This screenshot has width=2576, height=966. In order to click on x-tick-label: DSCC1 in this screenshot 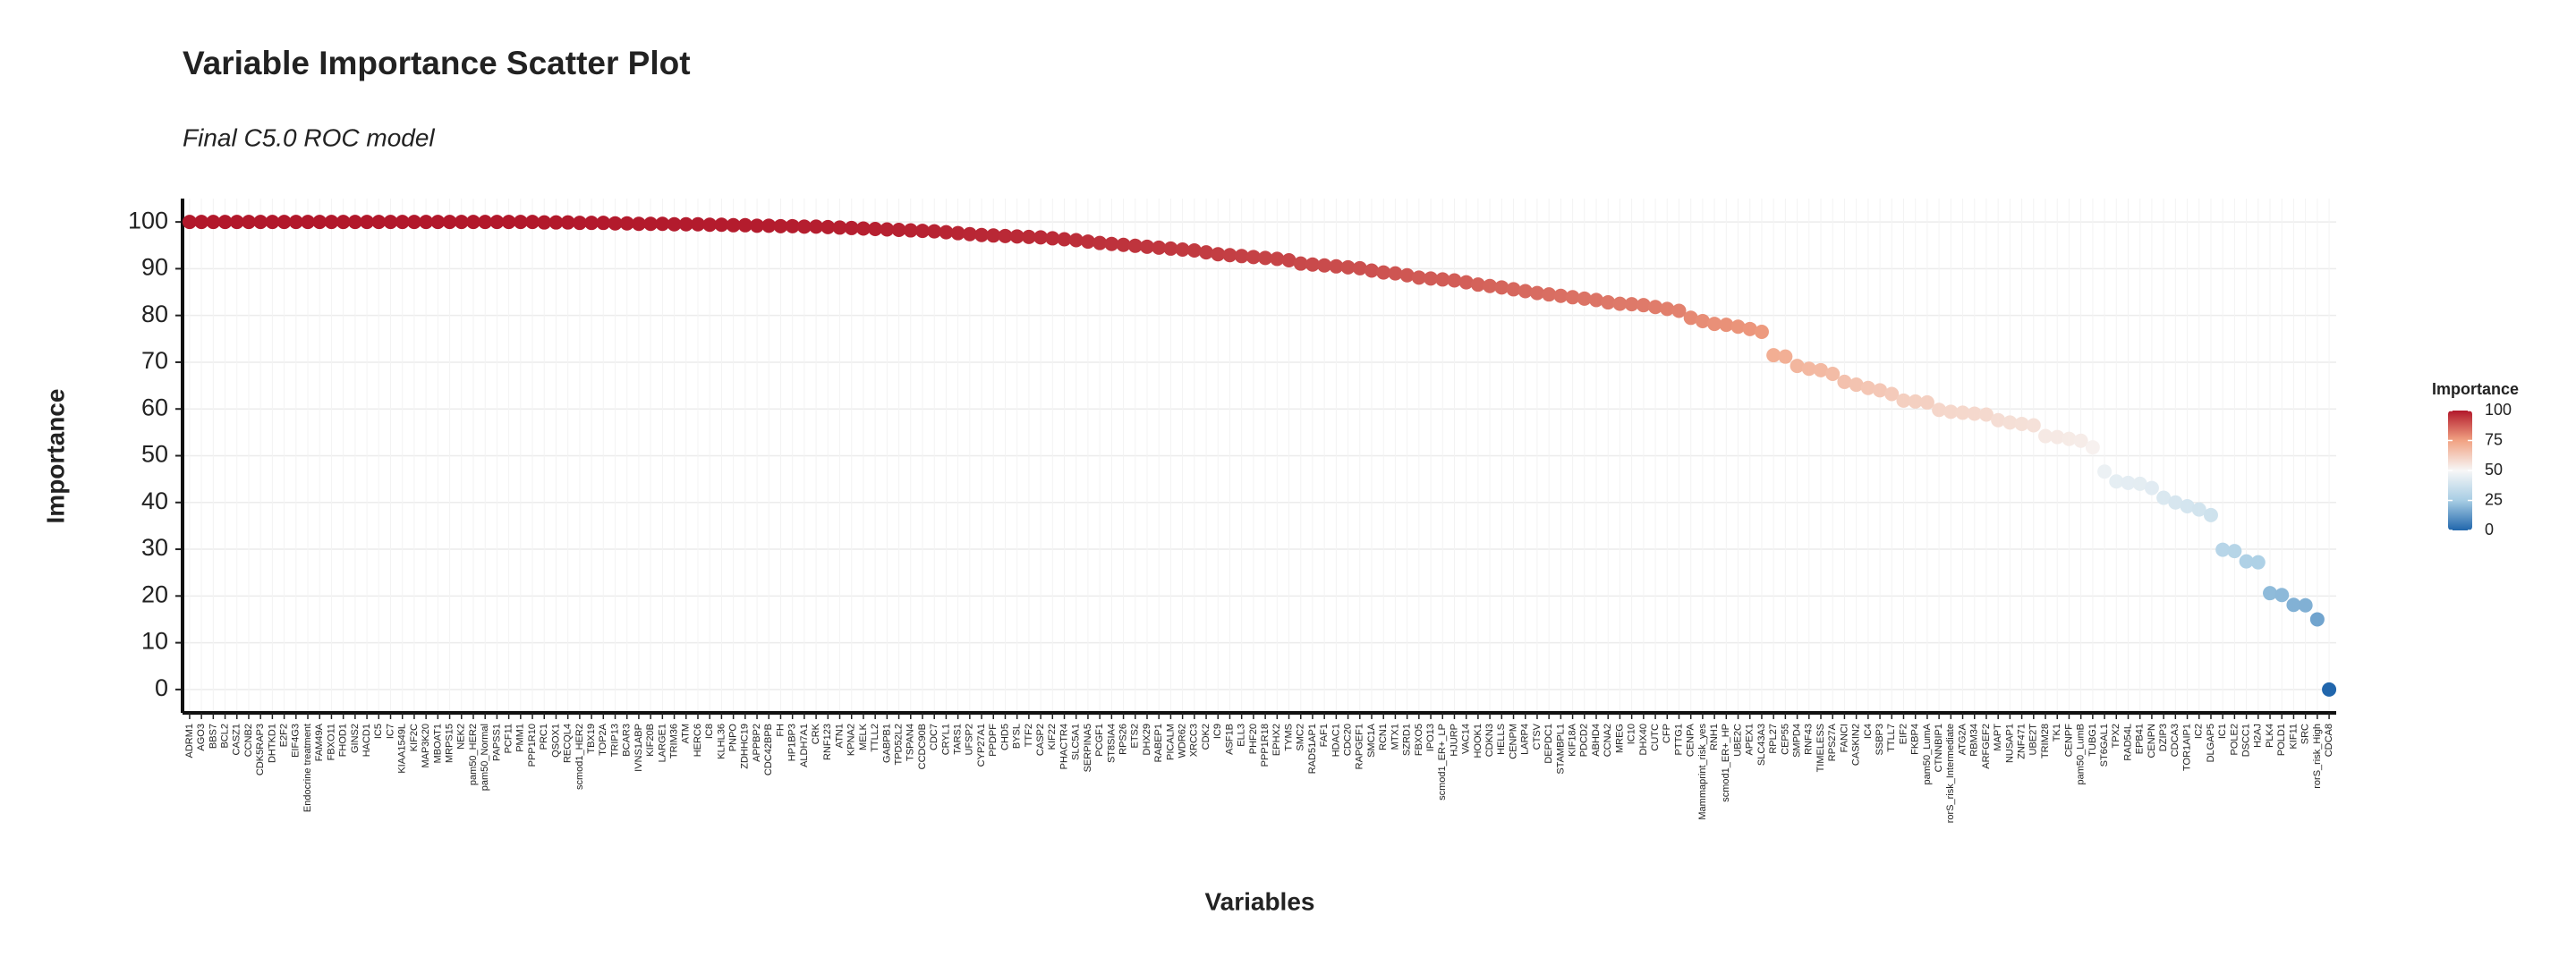, I will do `click(2246, 740)`.